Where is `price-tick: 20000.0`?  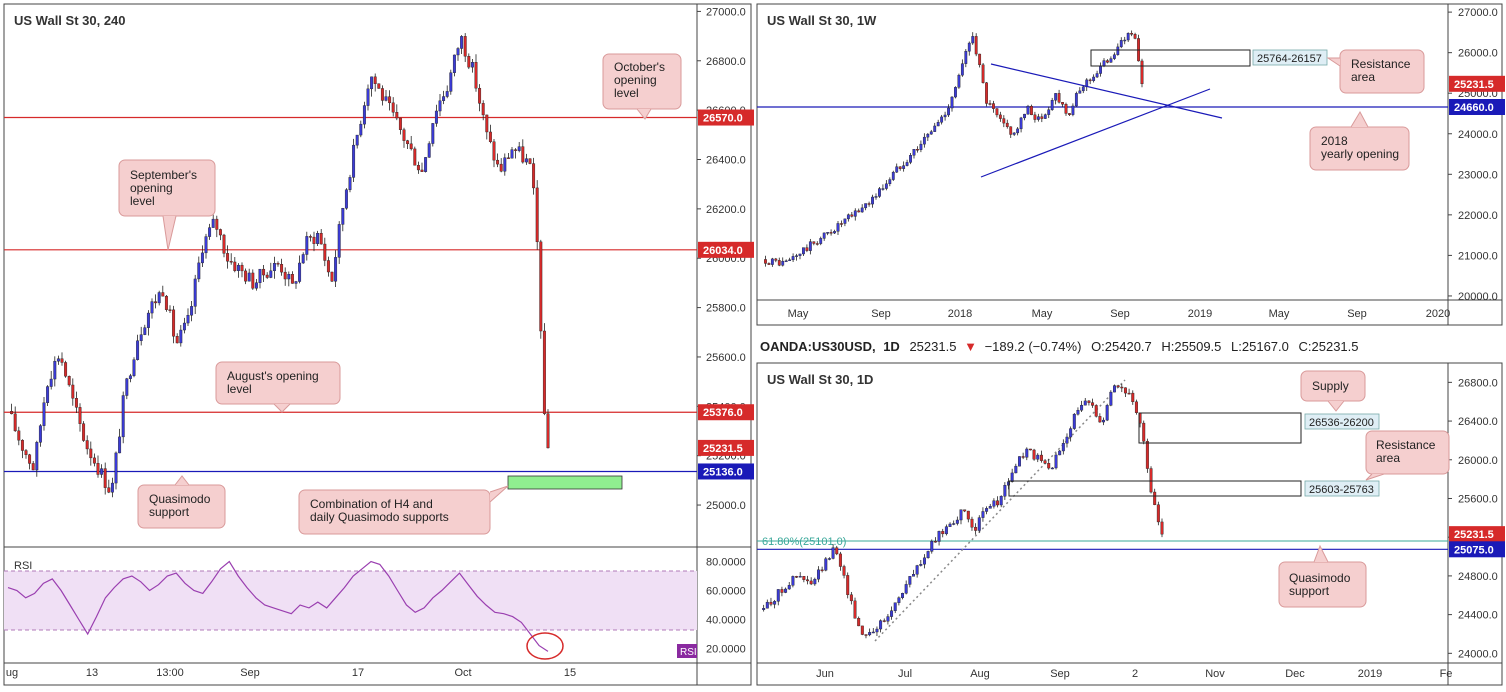
price-tick: 20000.0 is located at coordinates (1478, 297).